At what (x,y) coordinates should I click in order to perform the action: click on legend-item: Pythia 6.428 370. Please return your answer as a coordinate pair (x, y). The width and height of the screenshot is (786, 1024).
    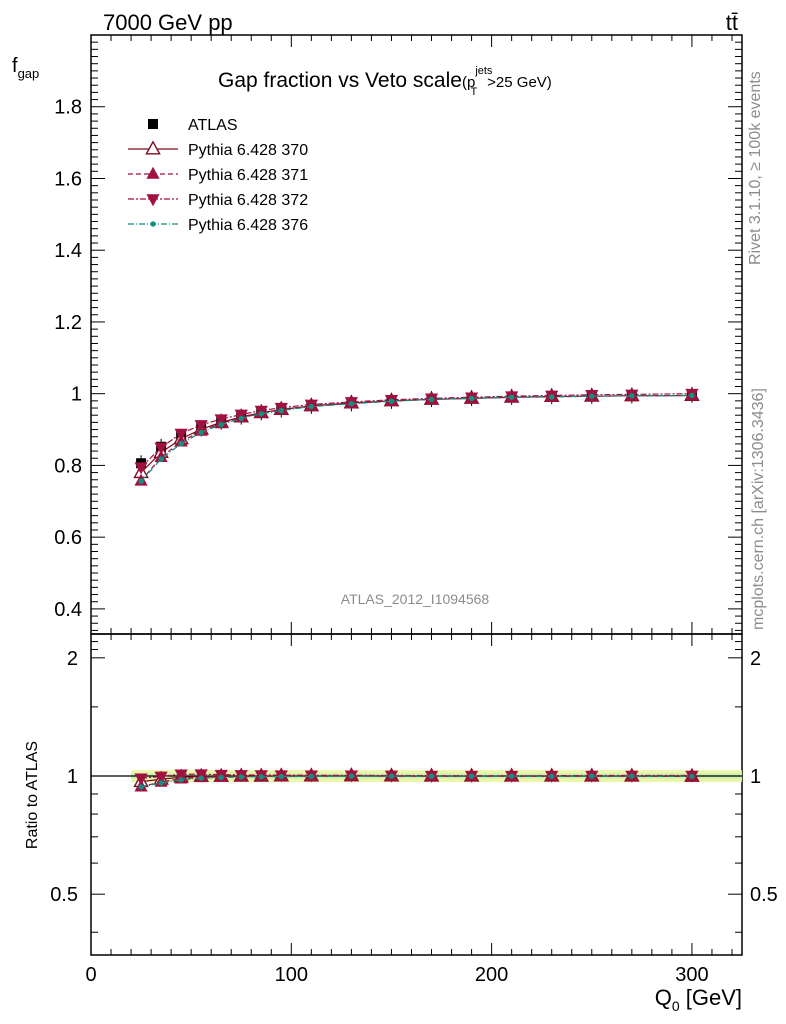
    Looking at the image, I should click on (218, 149).